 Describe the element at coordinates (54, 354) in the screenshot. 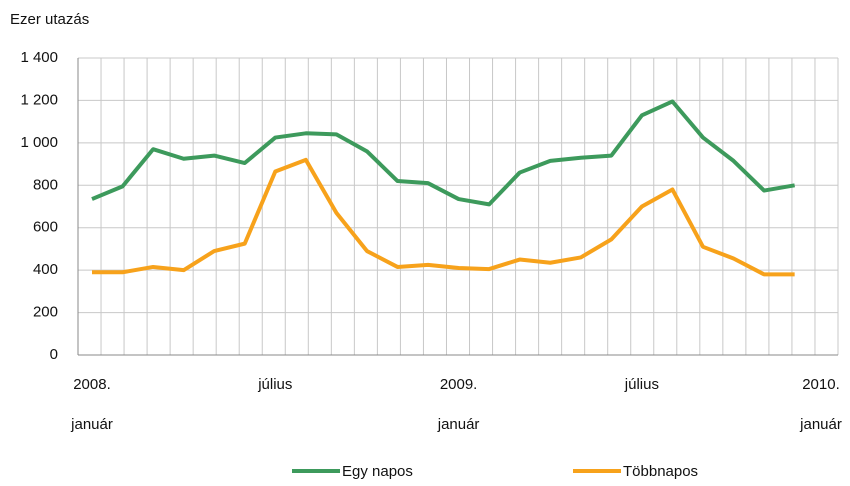

I see `y-tick-label: 0` at that location.